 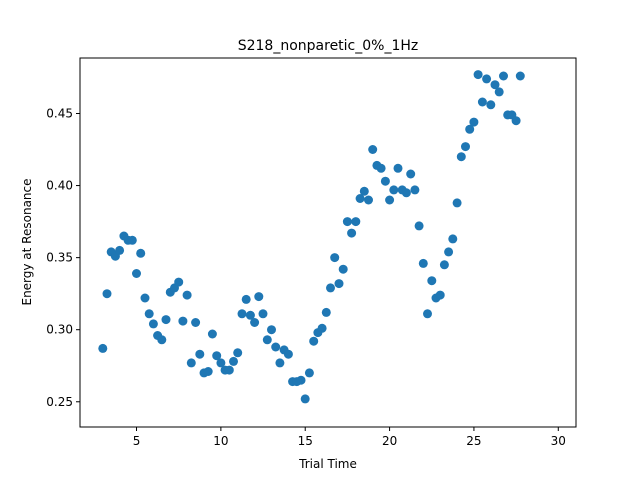 I want to click on y-tick-label: 0.40, so click(x=59, y=186).